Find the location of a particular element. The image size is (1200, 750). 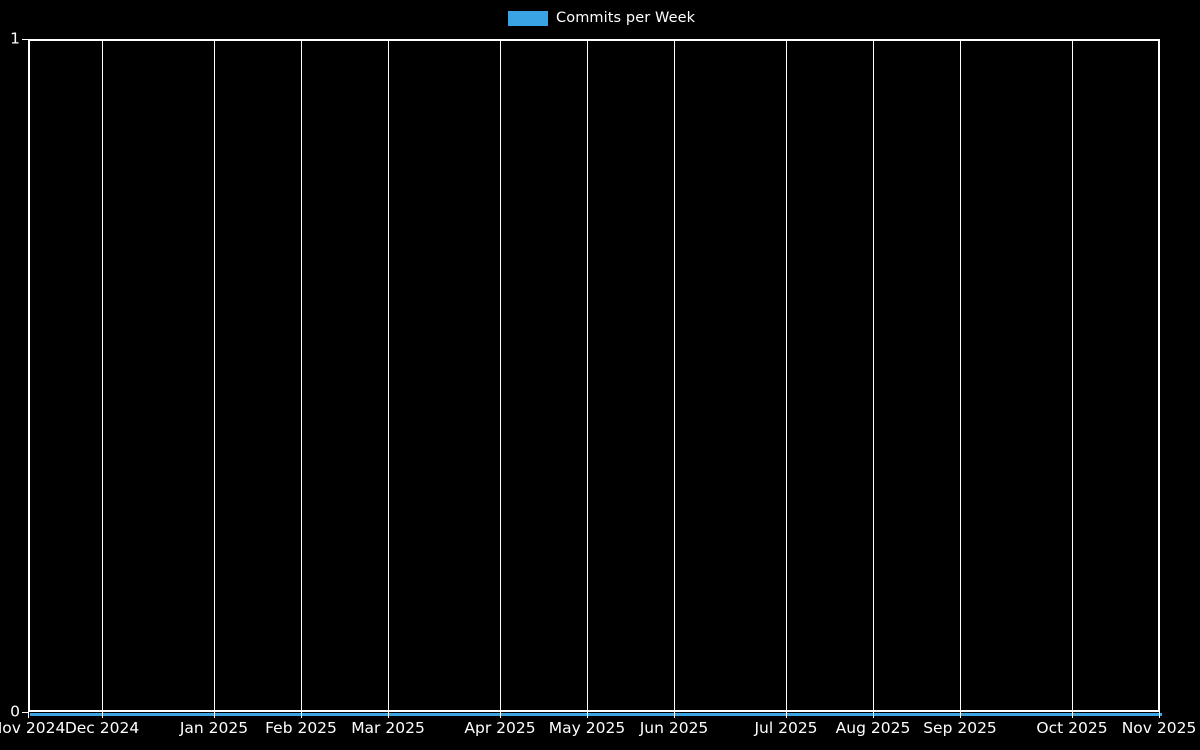

x-tick-label: Aug 2025 is located at coordinates (873, 728).